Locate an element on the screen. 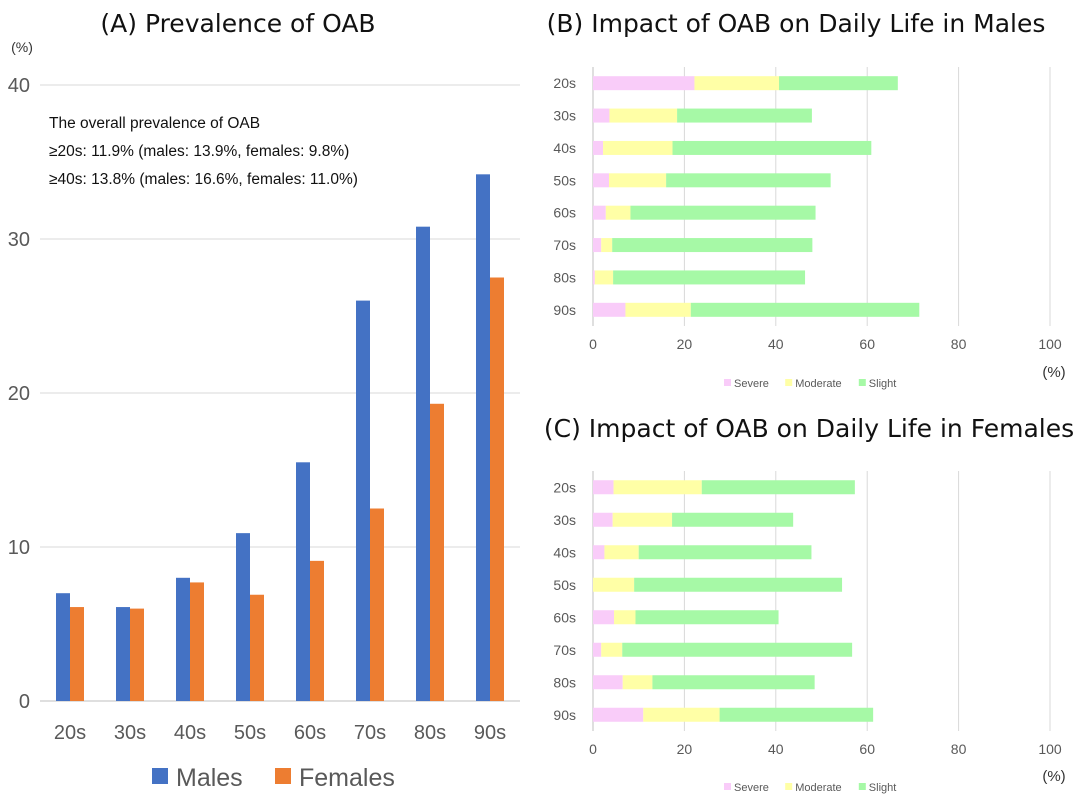  bar-males-40s is located at coordinates (183, 639).